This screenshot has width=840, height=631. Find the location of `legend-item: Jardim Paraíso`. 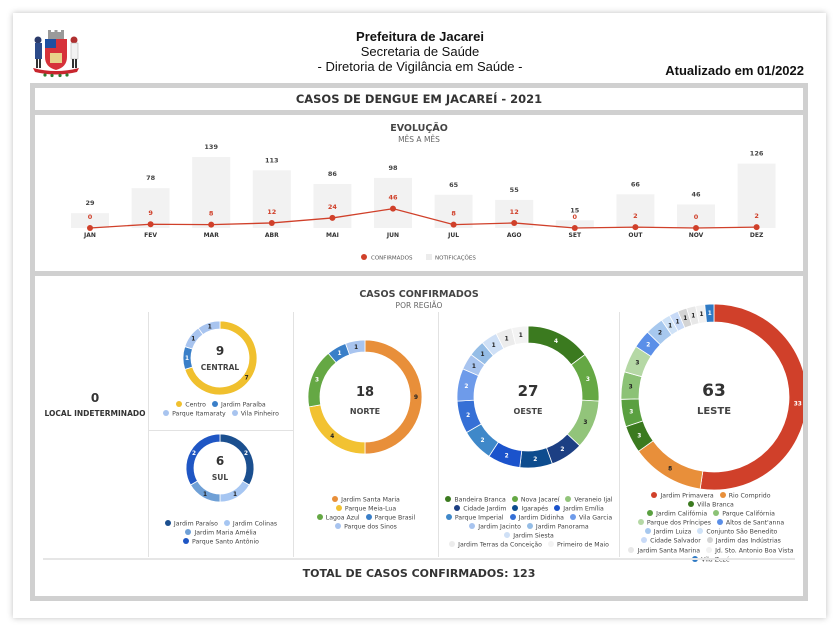

legend-item: Jardim Paraíso is located at coordinates (191, 524).